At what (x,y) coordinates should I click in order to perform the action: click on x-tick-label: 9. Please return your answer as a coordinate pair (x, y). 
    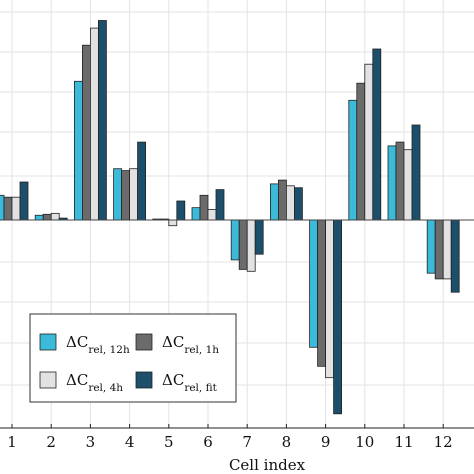
    Looking at the image, I should click on (326, 442).